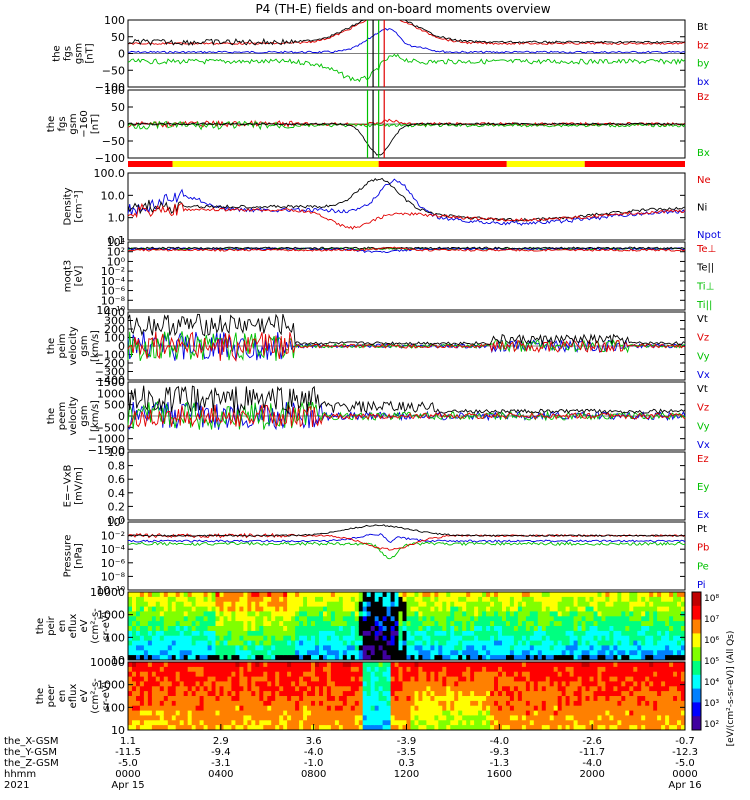  What do you see at coordinates (84, 123) in the screenshot?
I see `y-axis-label-line: −160` at bounding box center [84, 123].